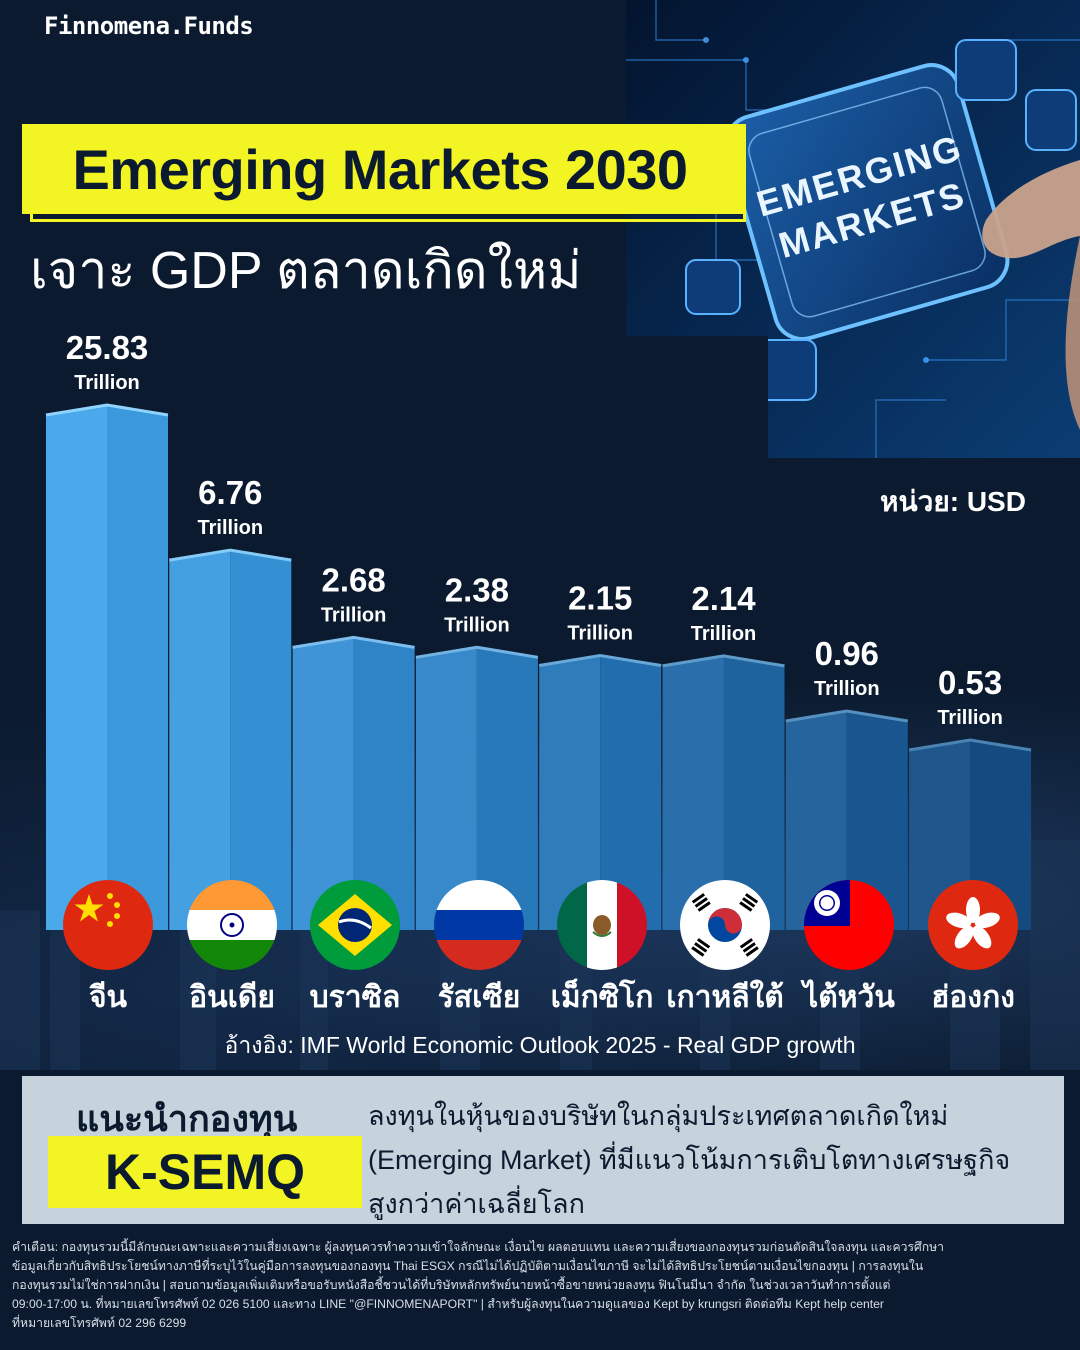 Image resolution: width=1080 pixels, height=1350 pixels. What do you see at coordinates (953, 501) in the screenshot?
I see `unit-label: หน่วย: USD` at bounding box center [953, 501].